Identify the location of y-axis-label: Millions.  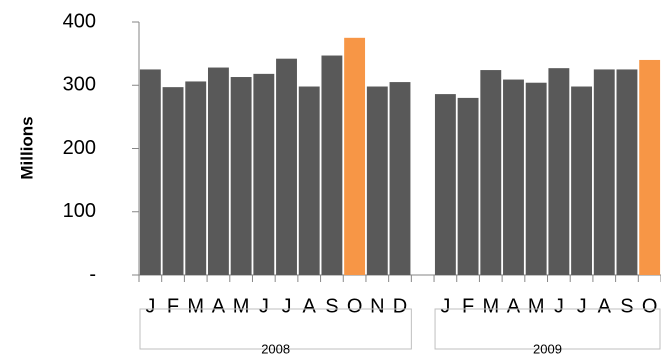
(26, 147).